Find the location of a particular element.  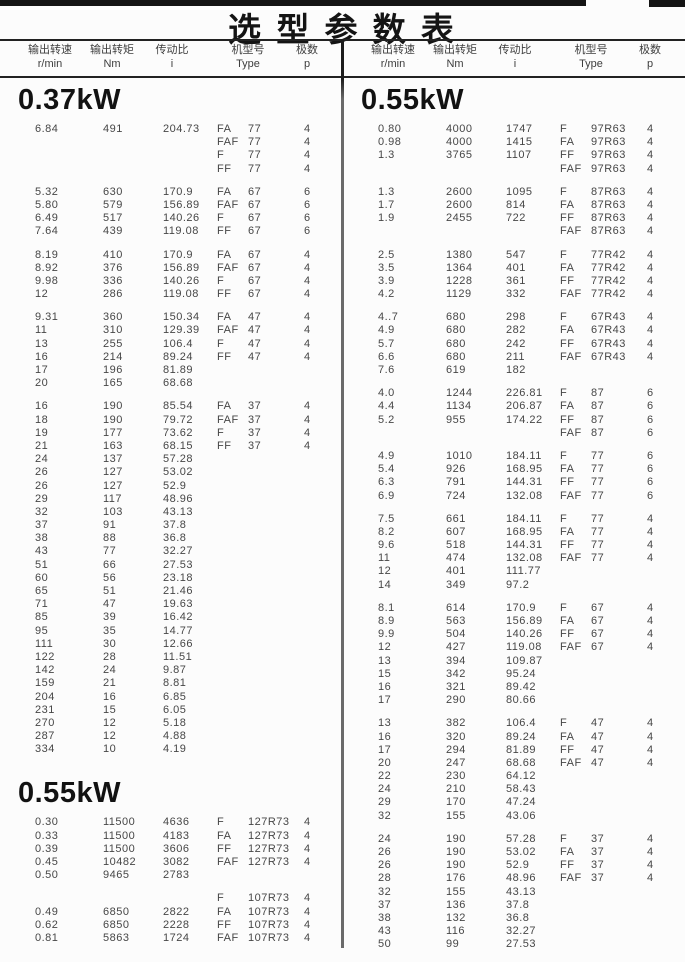

ratio-cell: 332 is located at coordinates (516, 294).